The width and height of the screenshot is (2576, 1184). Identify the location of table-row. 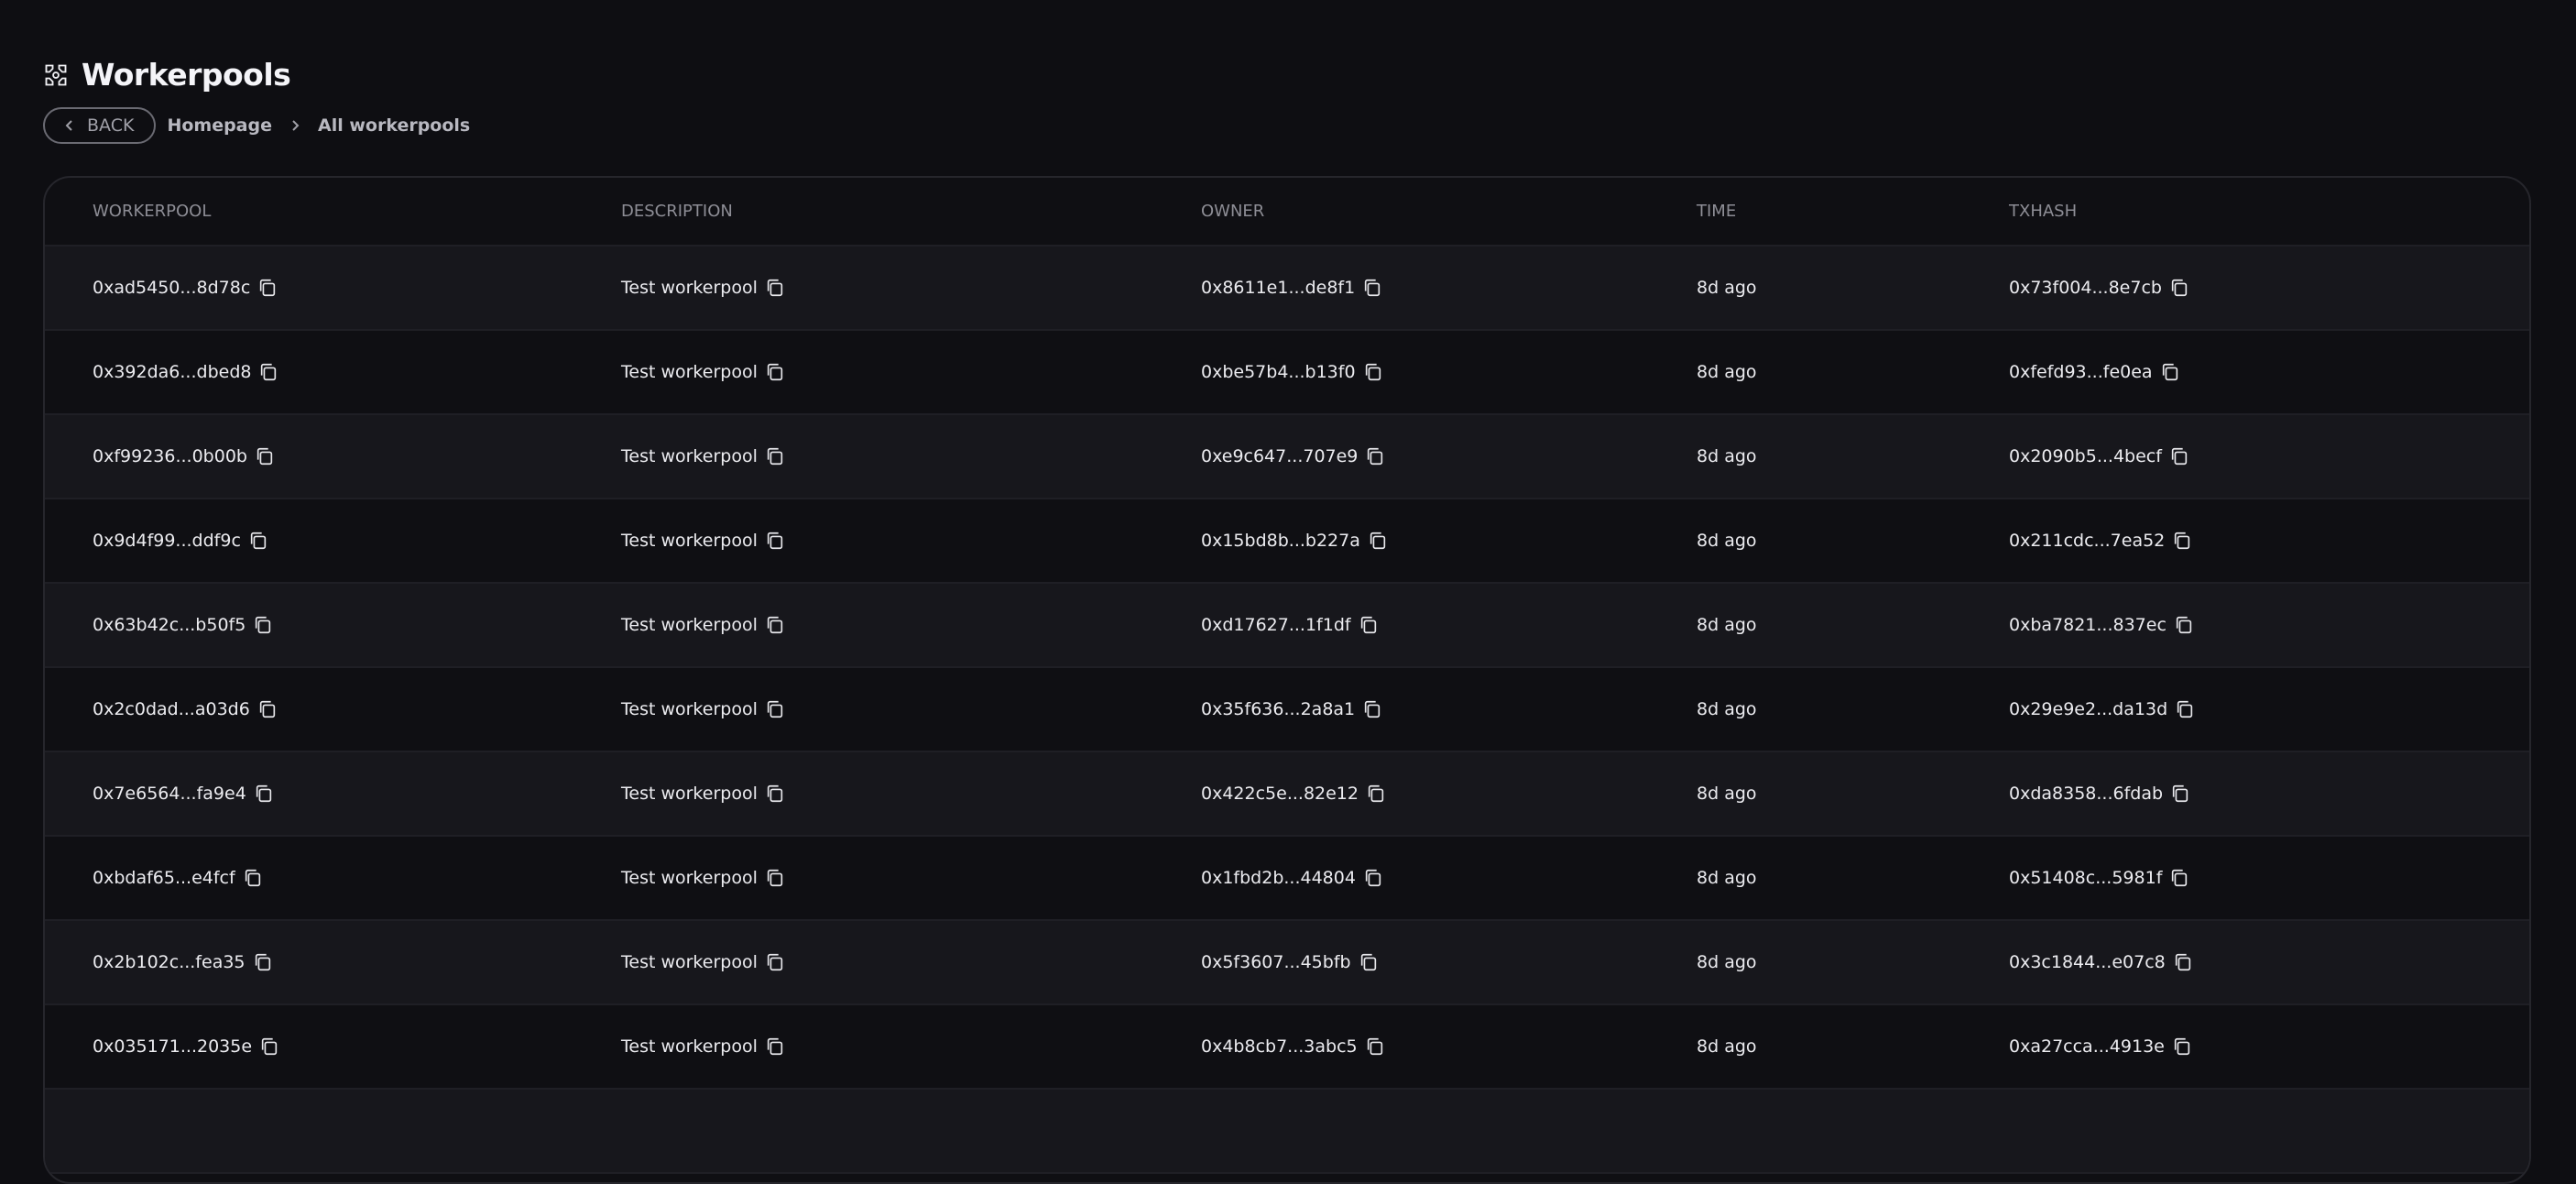
(1287, 1132).